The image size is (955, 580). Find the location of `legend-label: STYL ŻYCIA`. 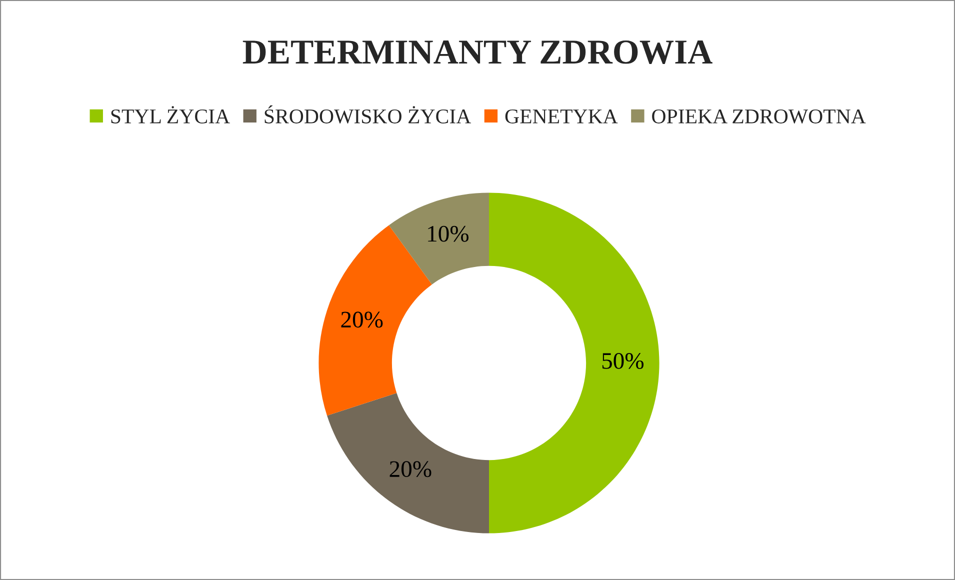

legend-label: STYL ŻYCIA is located at coordinates (170, 115).